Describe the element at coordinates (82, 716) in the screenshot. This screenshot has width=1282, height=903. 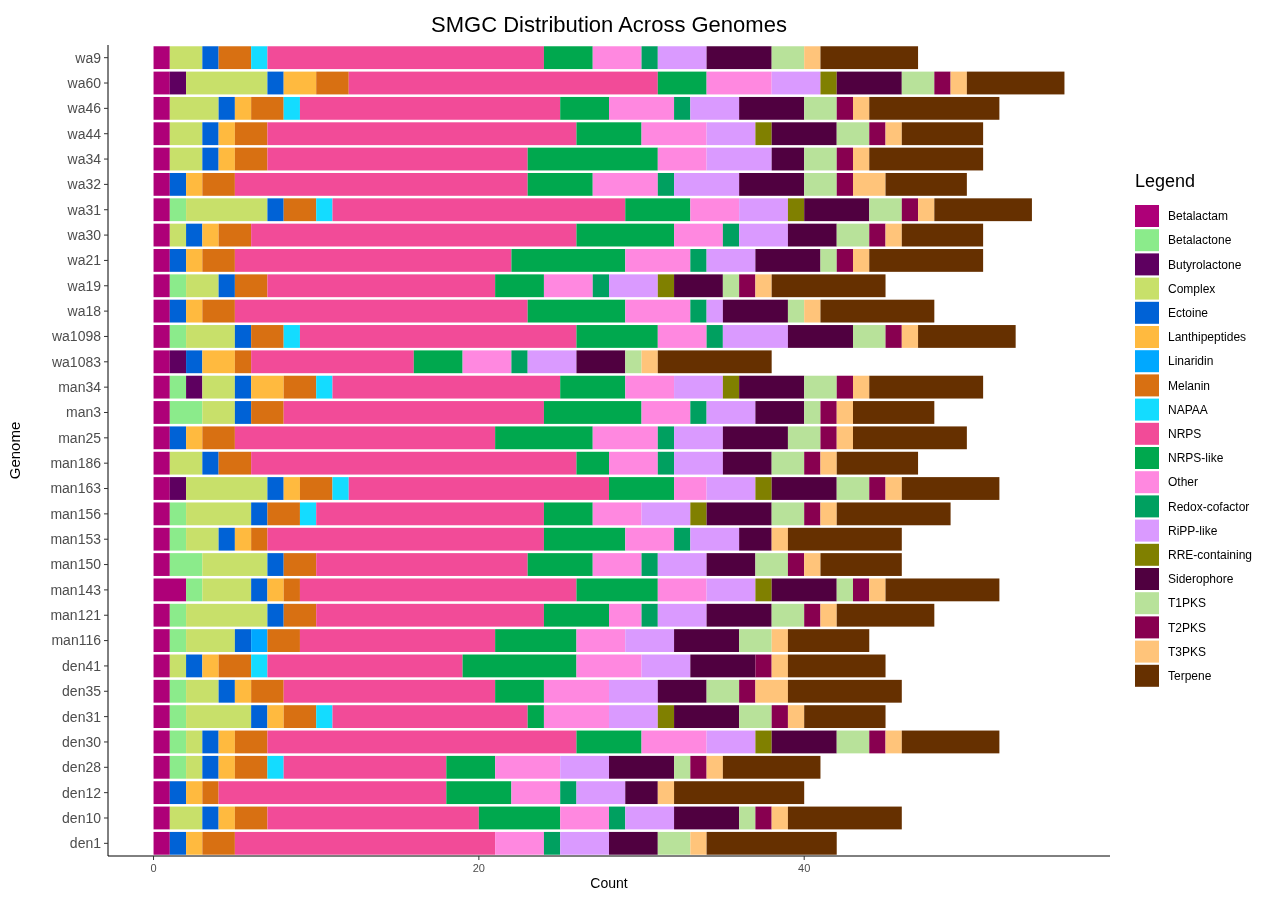
I see `y-tick-label: den31` at that location.